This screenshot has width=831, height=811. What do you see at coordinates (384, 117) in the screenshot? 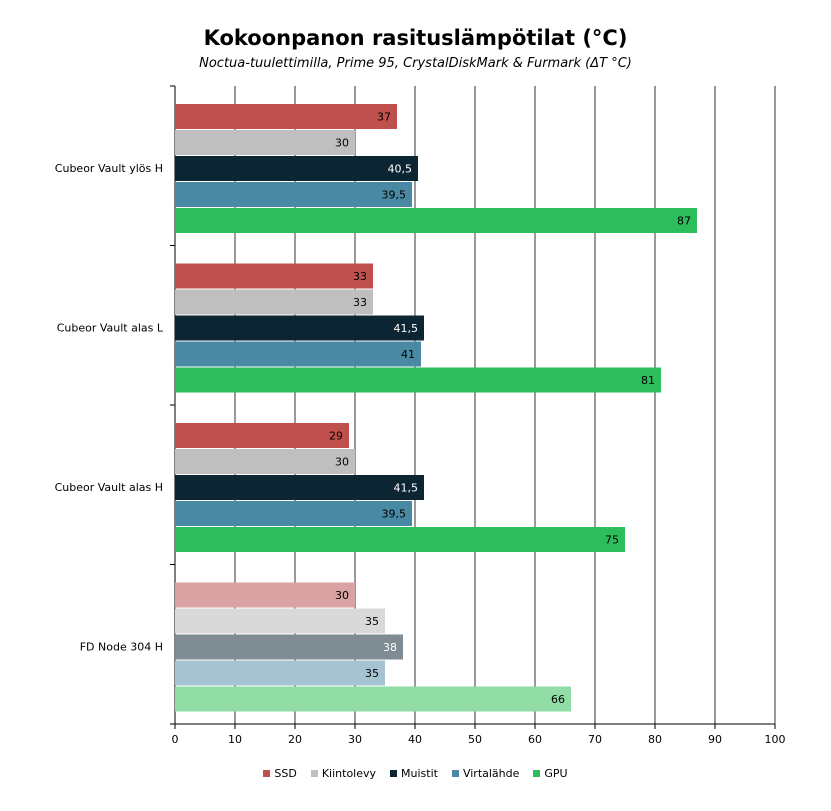
I see `data-label: 37` at bounding box center [384, 117].